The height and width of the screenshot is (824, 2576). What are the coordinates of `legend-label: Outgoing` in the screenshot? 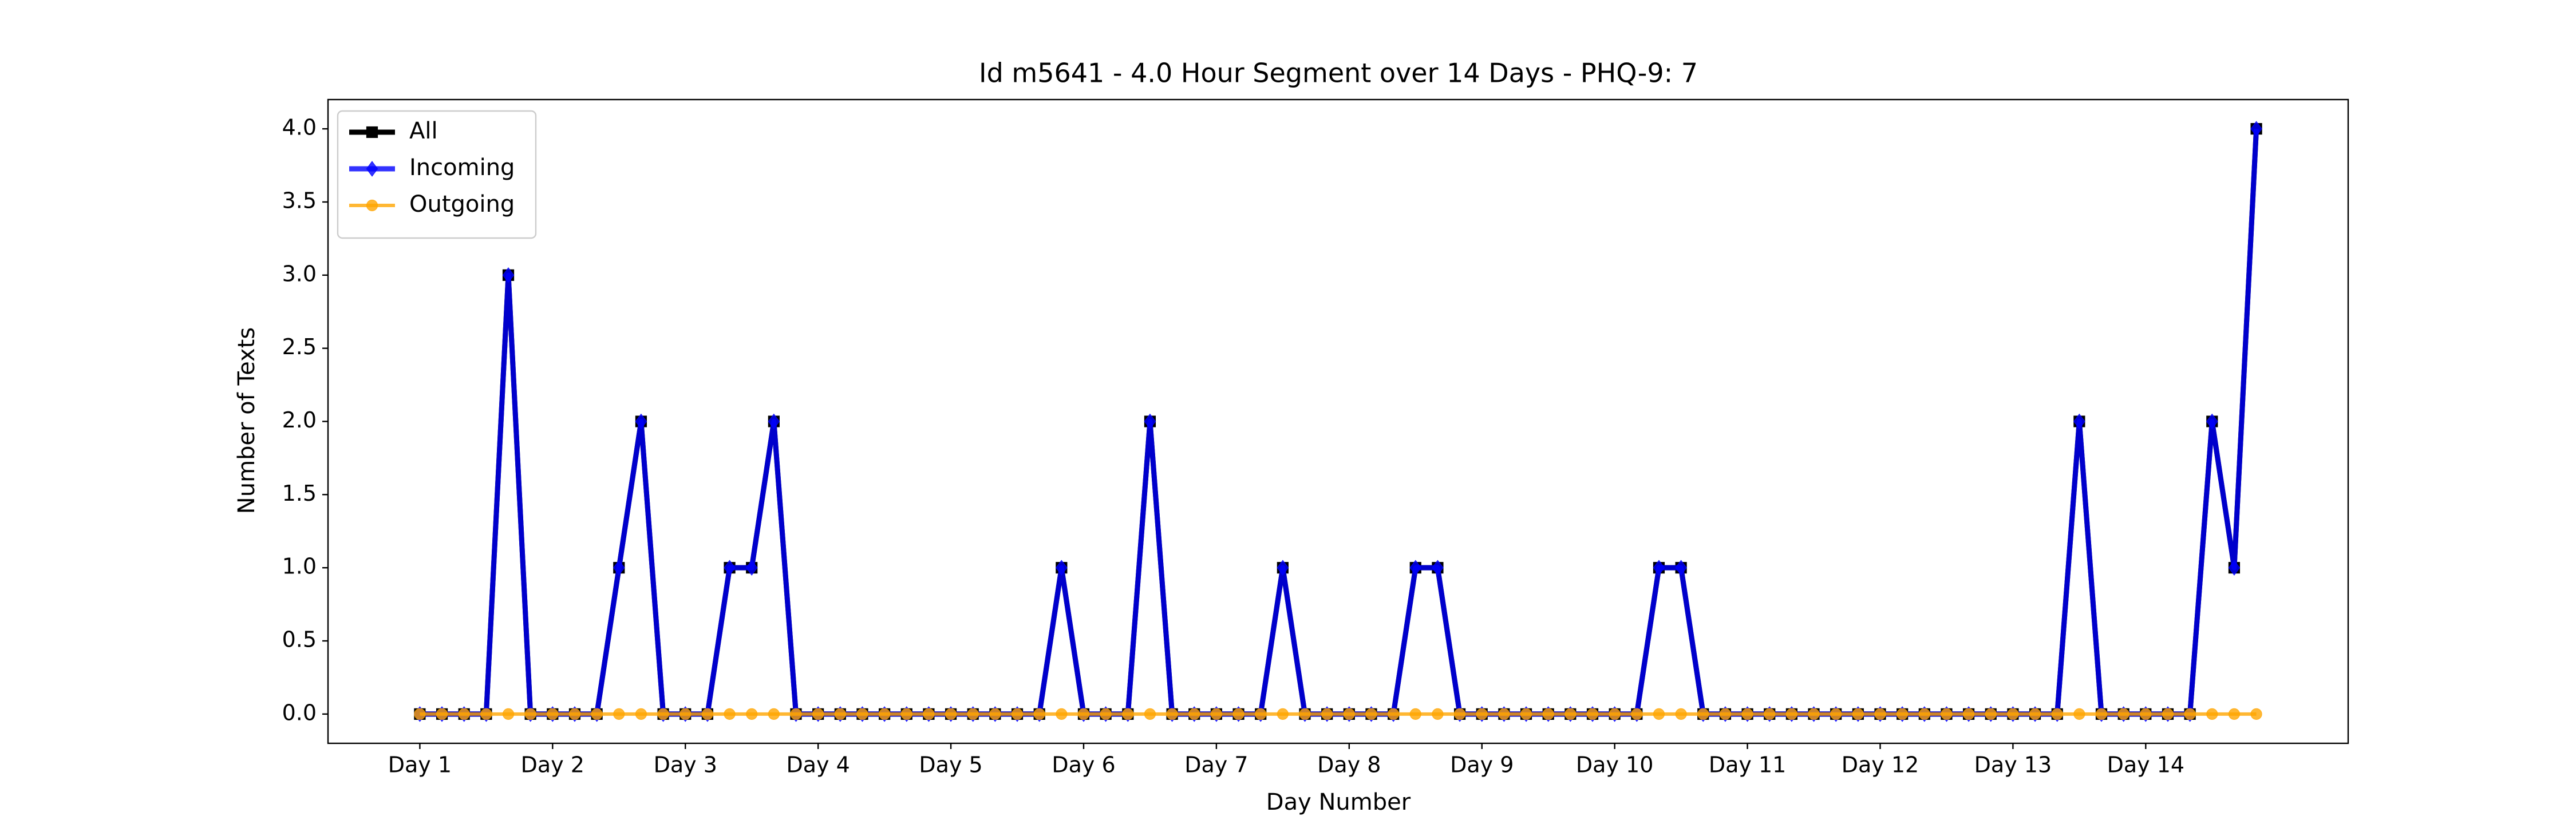 It's located at (462, 204).